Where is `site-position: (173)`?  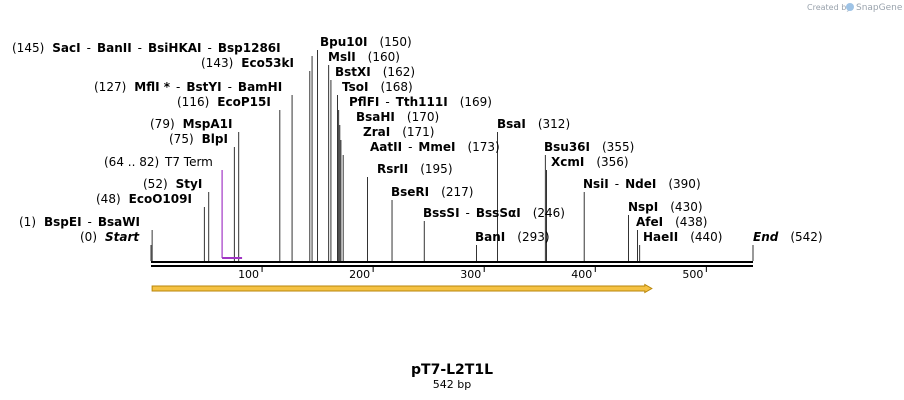
site-position: (173) is located at coordinates (483, 147).